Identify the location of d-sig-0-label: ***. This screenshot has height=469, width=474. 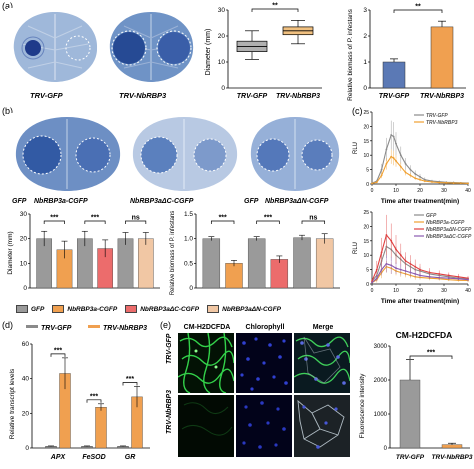
(58, 350).